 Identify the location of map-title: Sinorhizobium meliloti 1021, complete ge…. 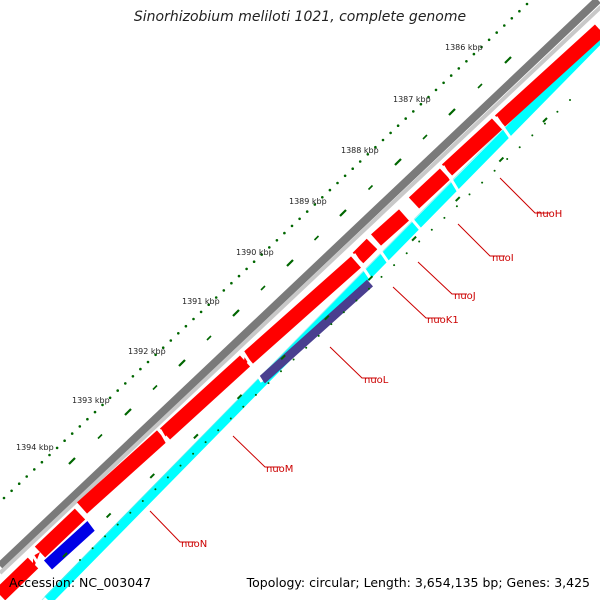
(300, 17).